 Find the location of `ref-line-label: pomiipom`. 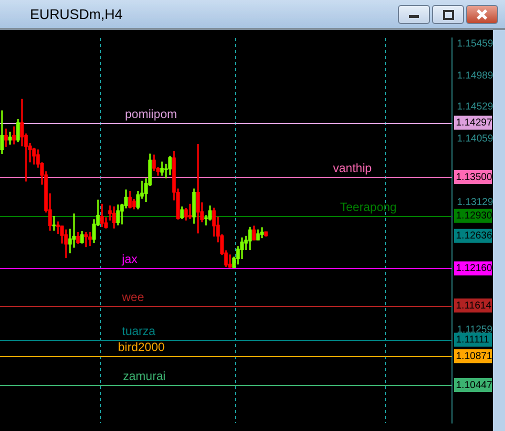

ref-line-label: pomiipom is located at coordinates (151, 113).